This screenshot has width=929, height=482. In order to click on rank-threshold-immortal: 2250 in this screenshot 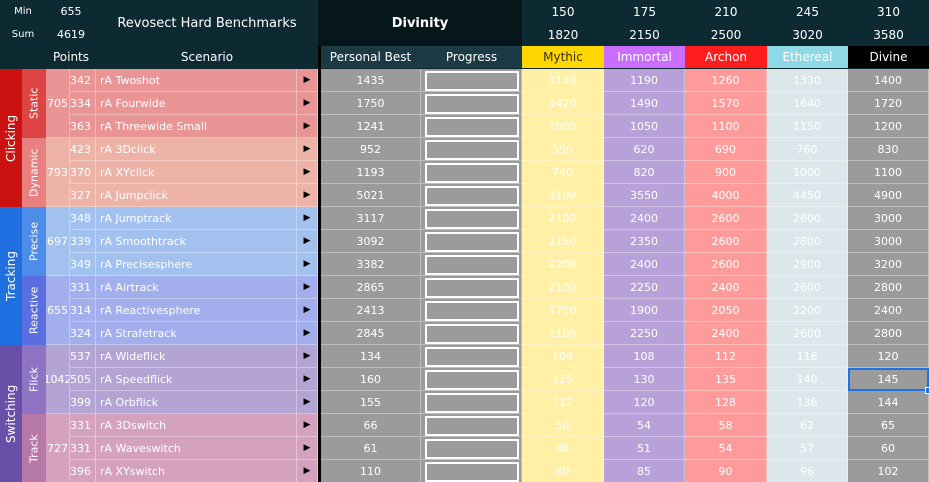, I will do `click(644, 287)`.